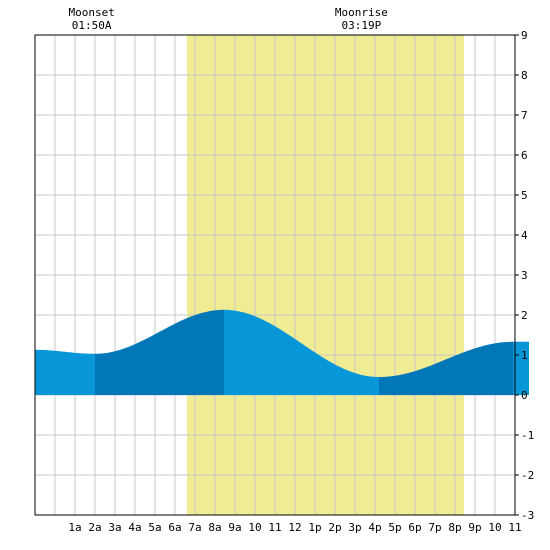  I want to click on x-tick-label: 8p, so click(454, 527).